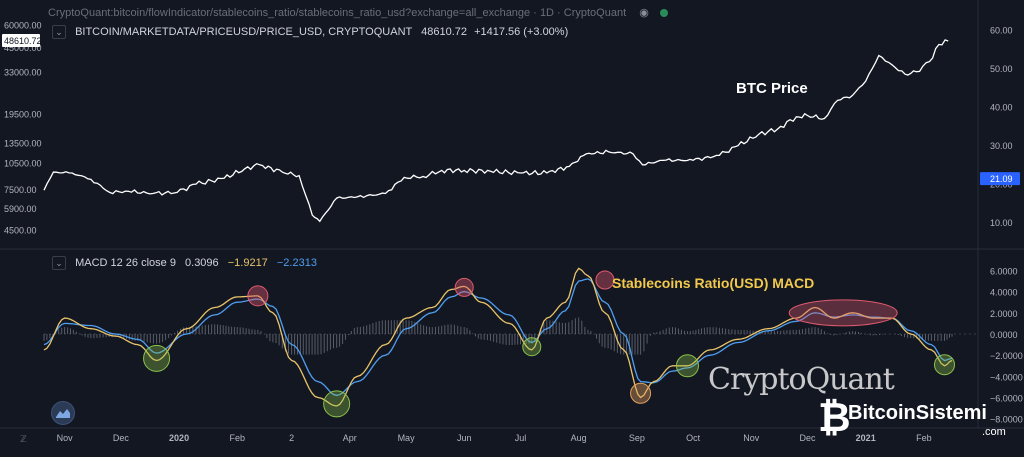 This screenshot has height=457, width=1024. I want to click on right-axis-tick-5: 10.00, so click(1001, 223).